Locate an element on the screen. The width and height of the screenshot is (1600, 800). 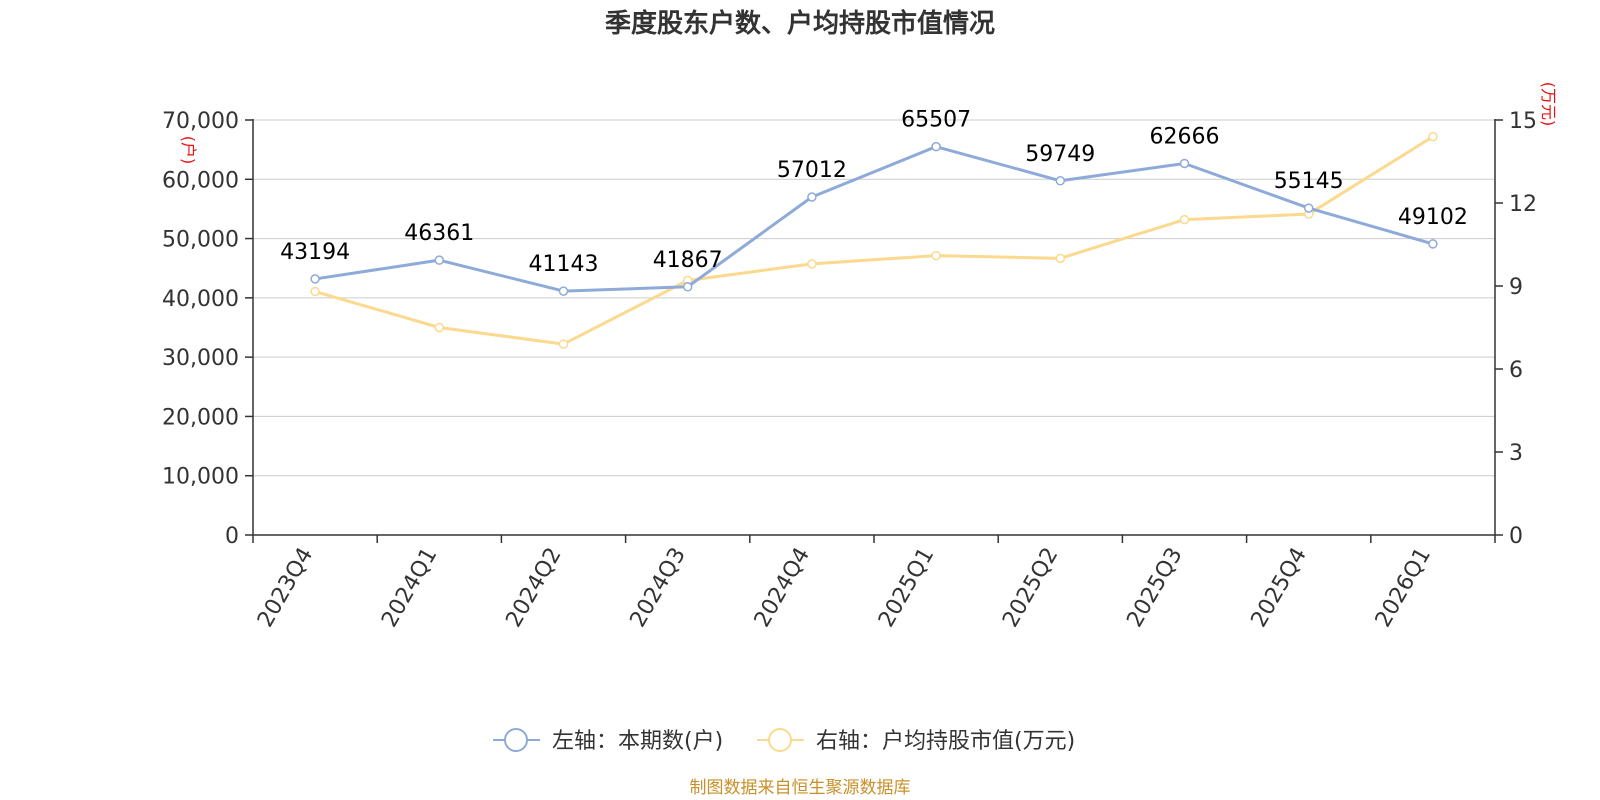
legend-left-marker is located at coordinates (516, 740).